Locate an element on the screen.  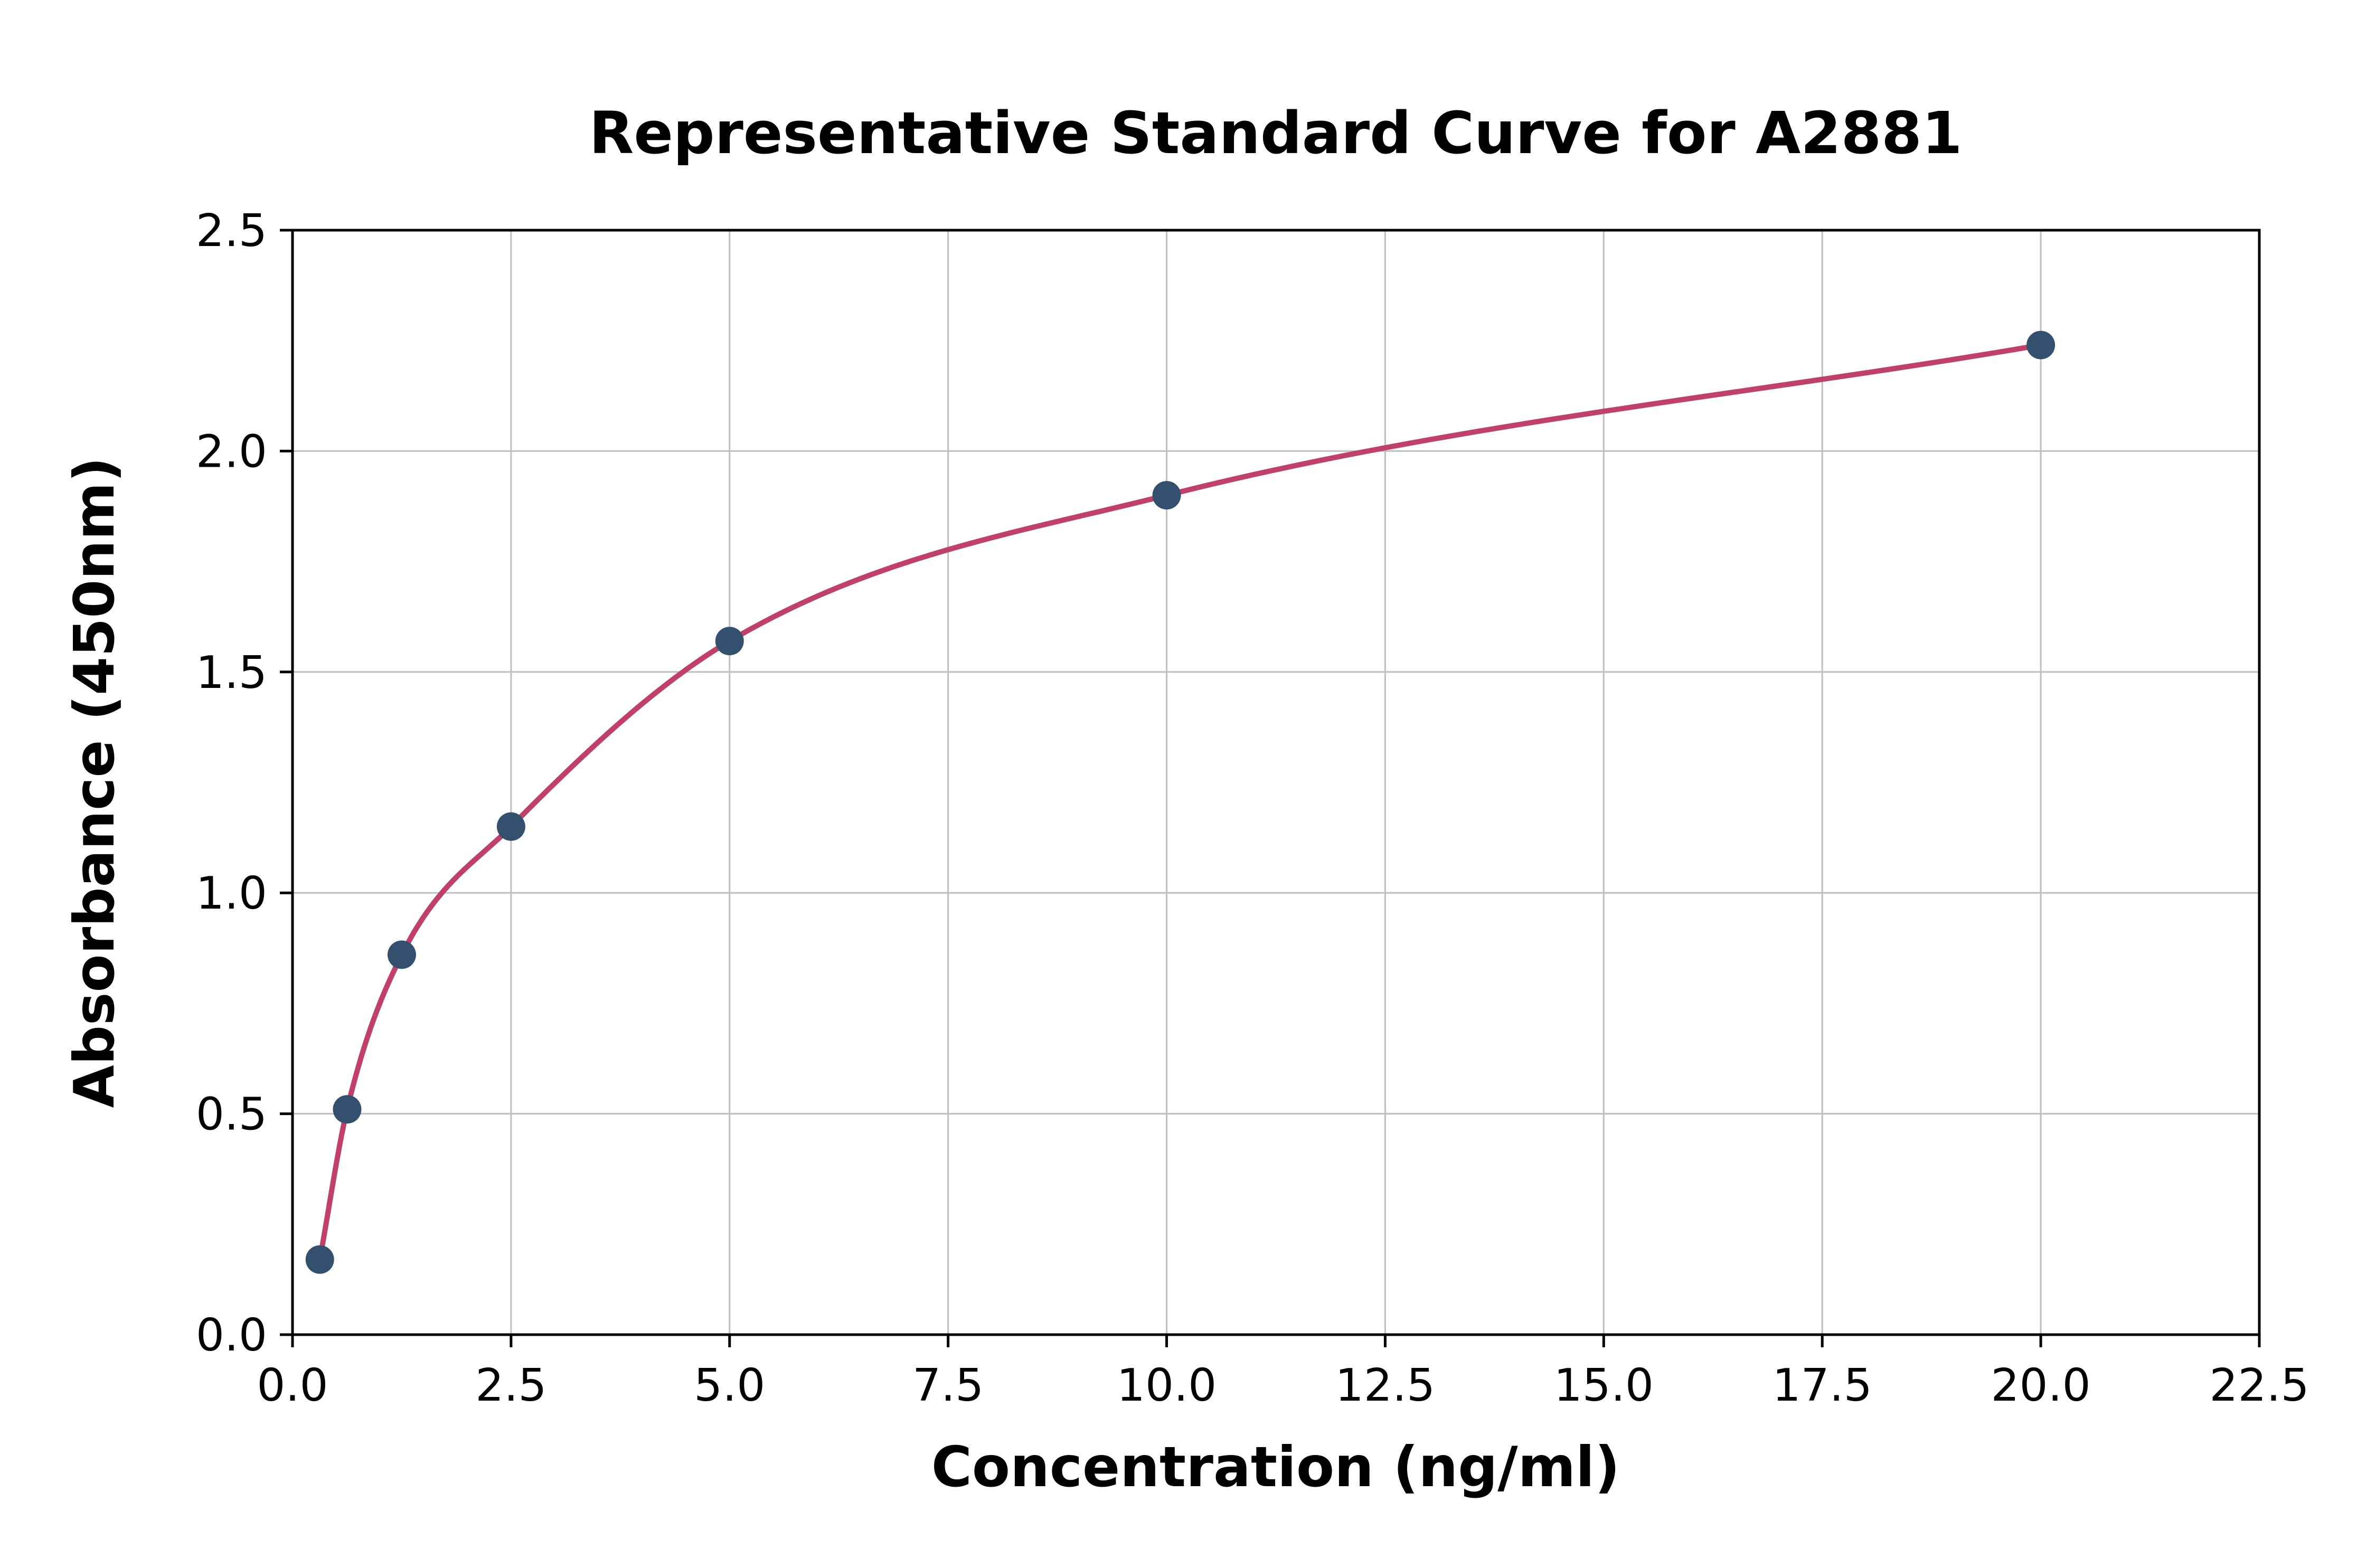
x-tick-label: 15.0 is located at coordinates (1604, 1385).